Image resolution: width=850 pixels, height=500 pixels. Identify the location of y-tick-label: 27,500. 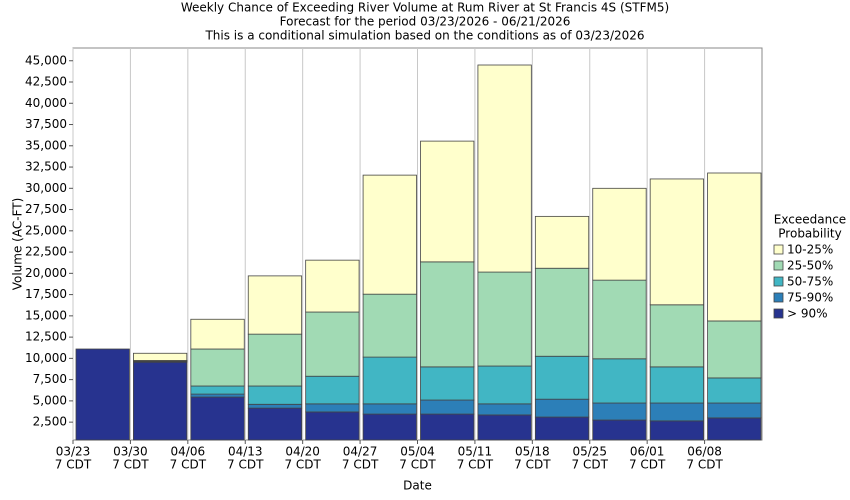
(46, 209).